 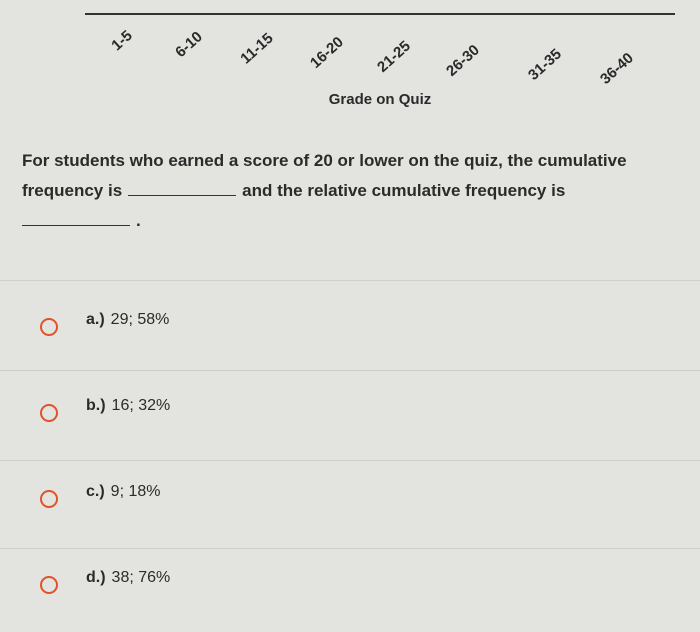 I want to click on option-text: 38; 76%, so click(x=141, y=577).